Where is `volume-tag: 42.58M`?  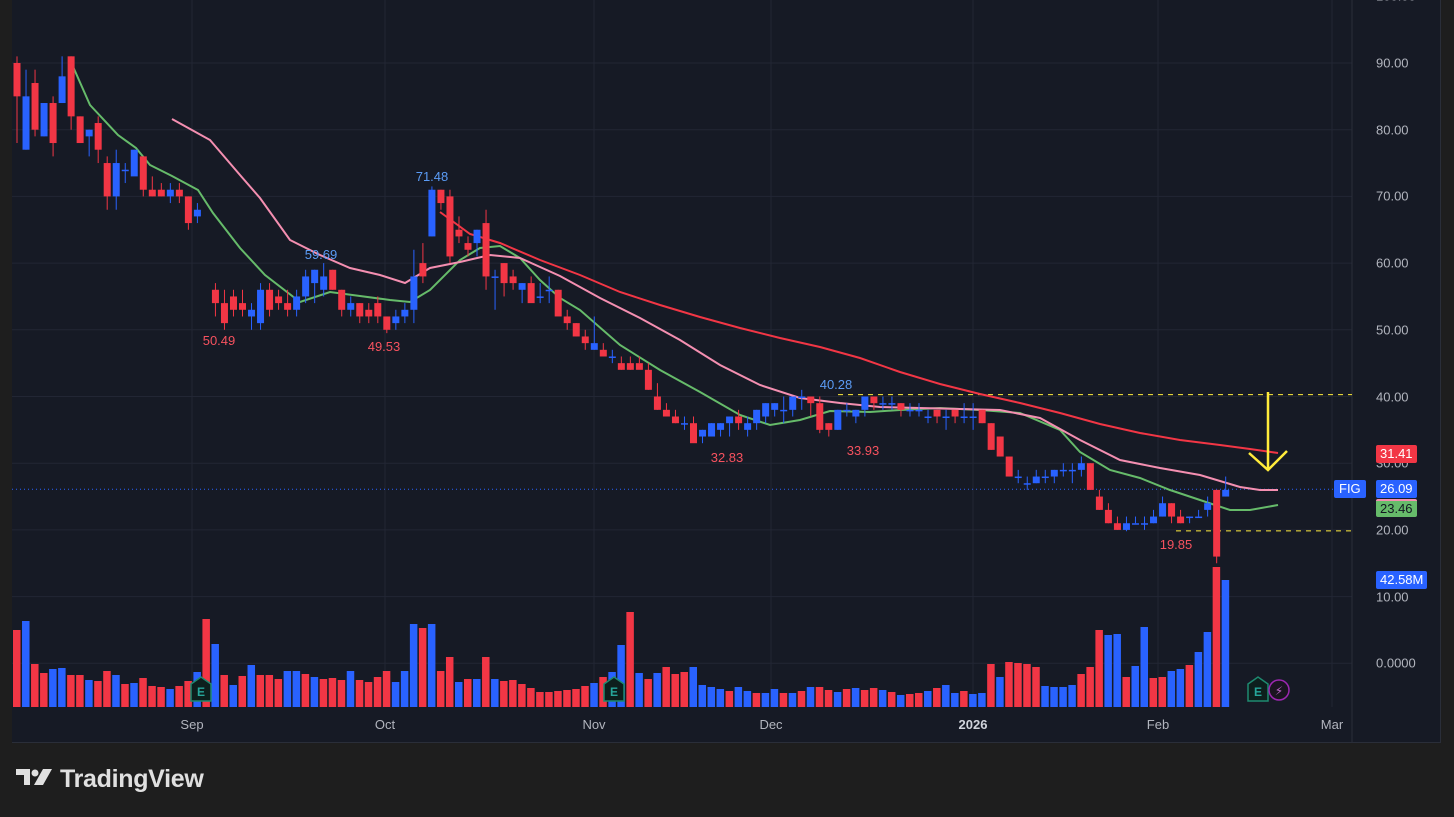 volume-tag: 42.58M is located at coordinates (1402, 580).